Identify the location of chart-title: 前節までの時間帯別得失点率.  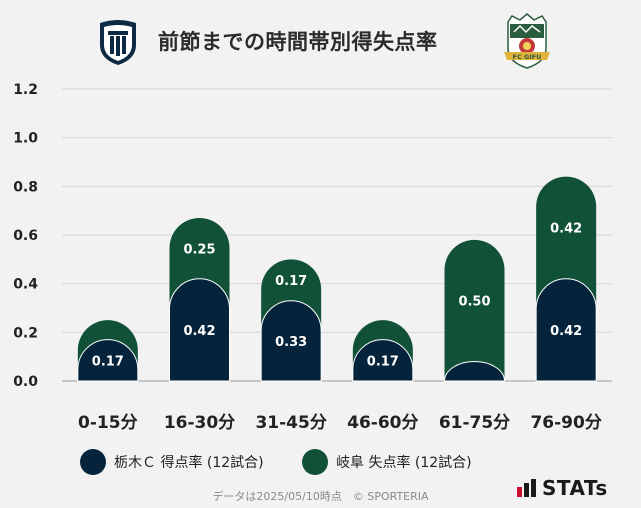
(298, 42).